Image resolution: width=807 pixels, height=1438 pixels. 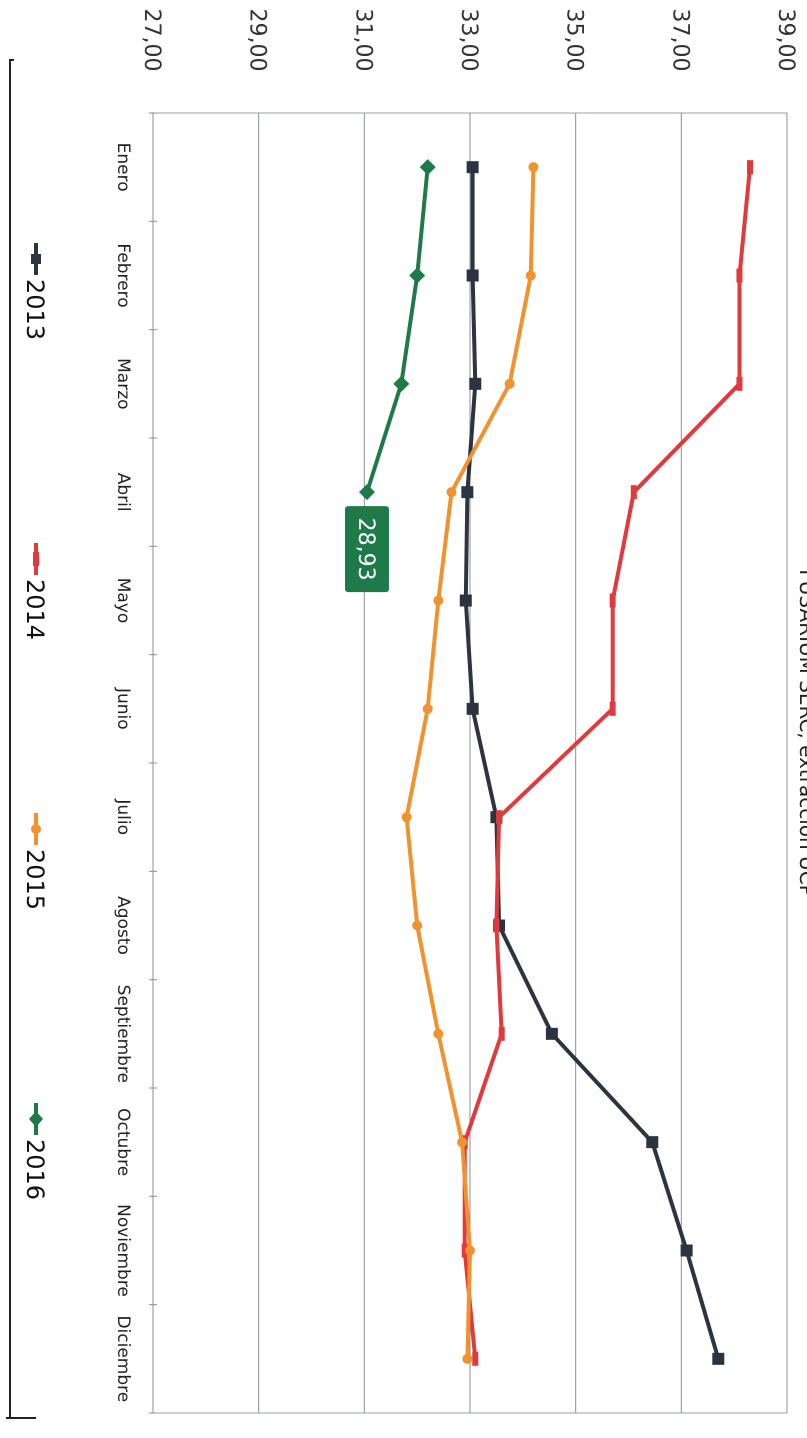 I want to click on x-tick-label: Julio, so click(x=123, y=816).